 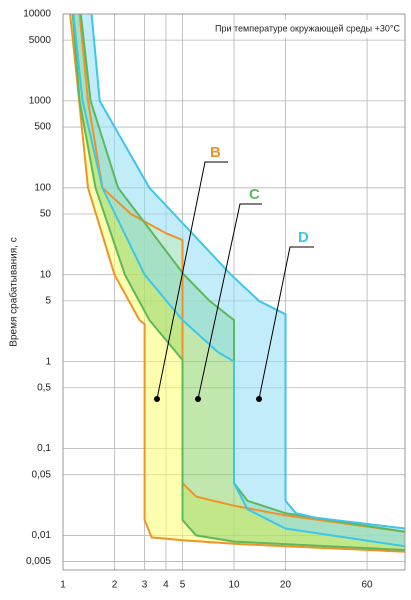 I want to click on y-tick-label: 10, so click(x=46, y=274).